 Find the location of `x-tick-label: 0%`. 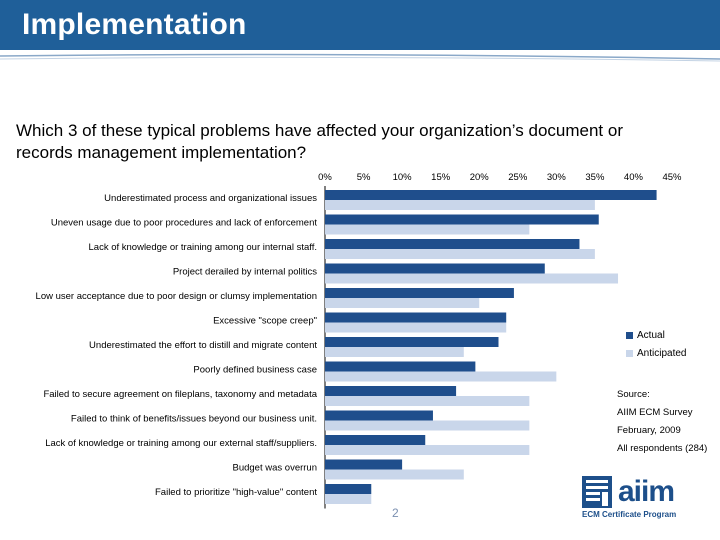

x-tick-label: 0% is located at coordinates (325, 177).